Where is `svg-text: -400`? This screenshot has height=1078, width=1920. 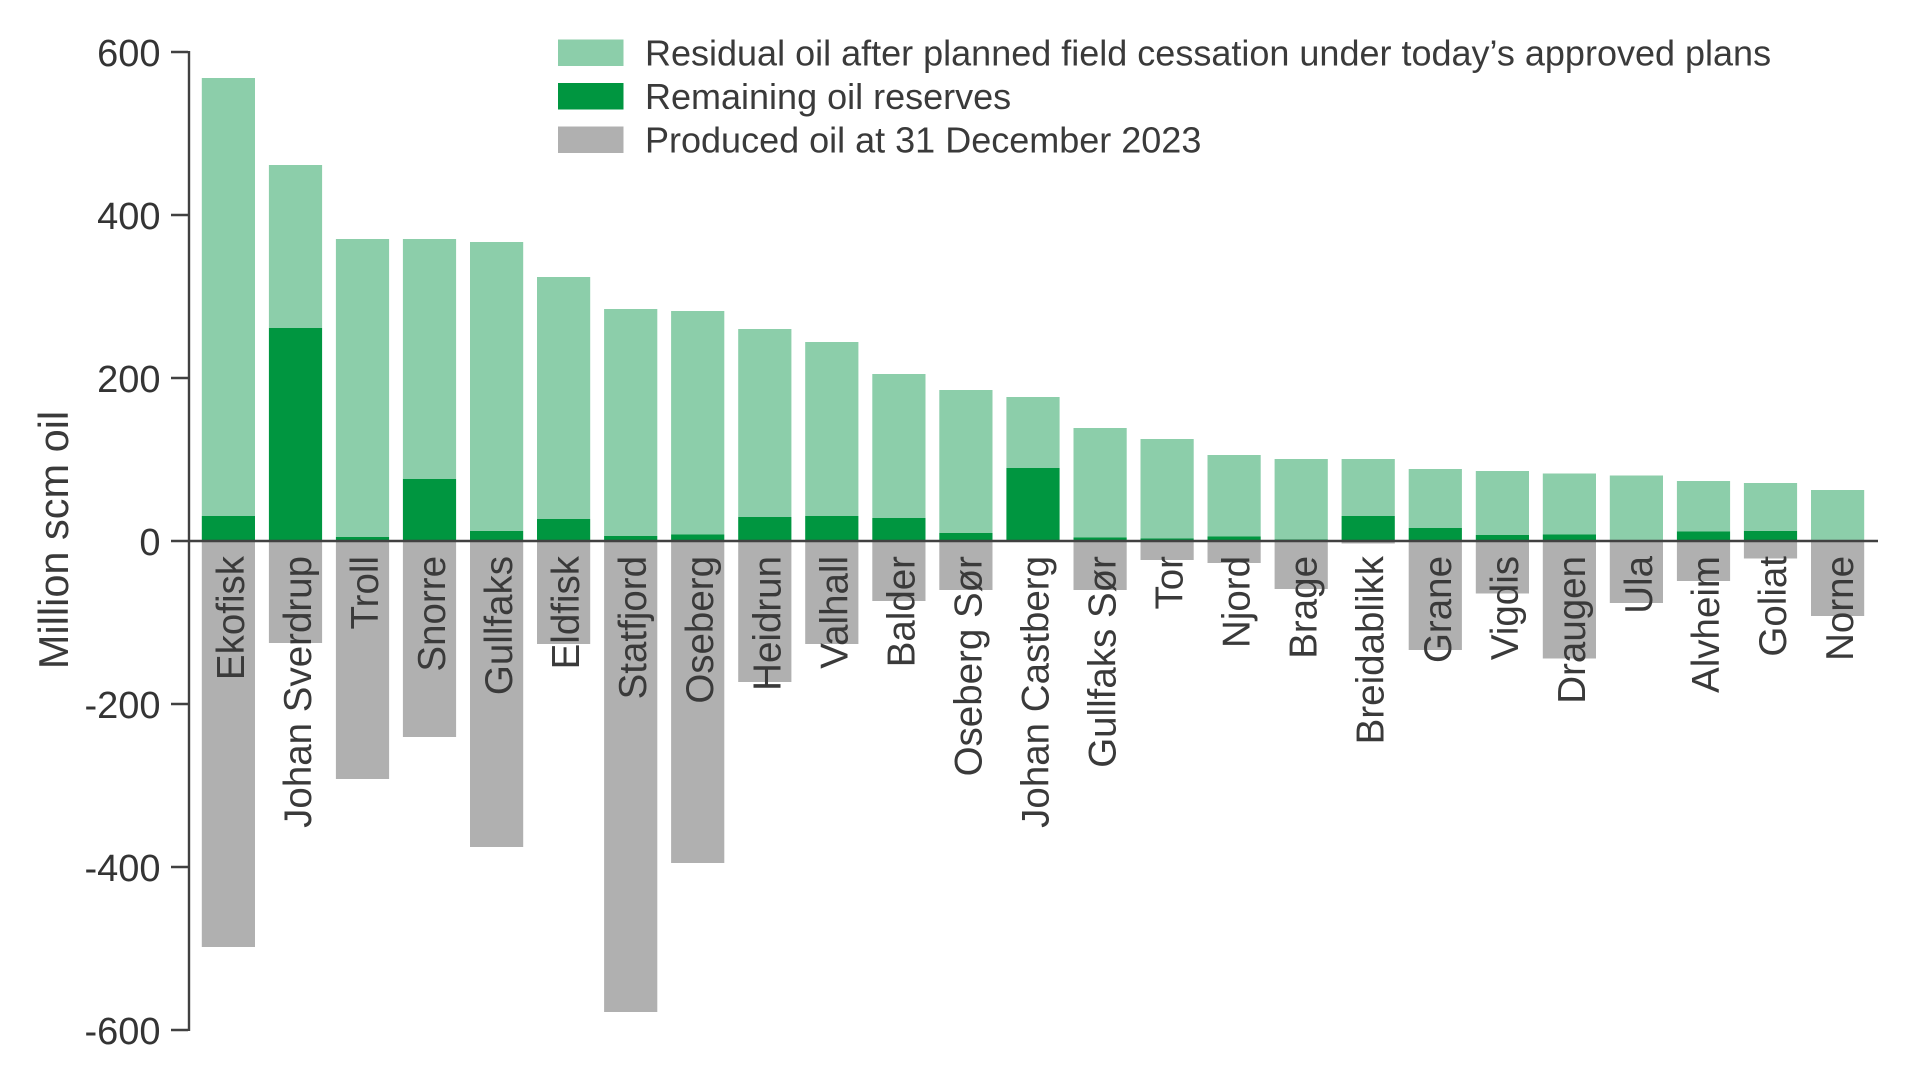 svg-text: -400 is located at coordinates (122, 869).